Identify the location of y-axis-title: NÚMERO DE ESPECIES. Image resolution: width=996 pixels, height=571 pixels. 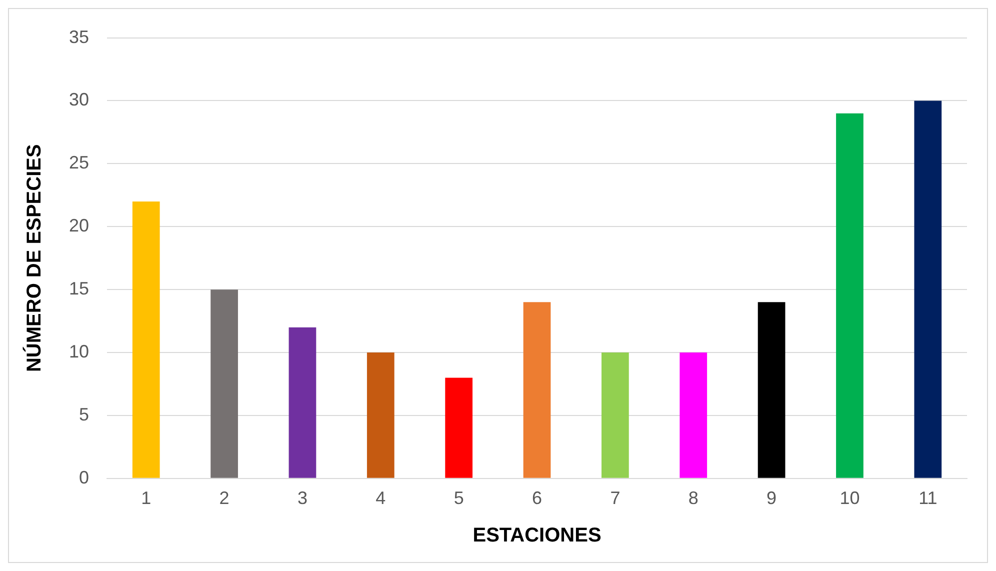
(34, 258).